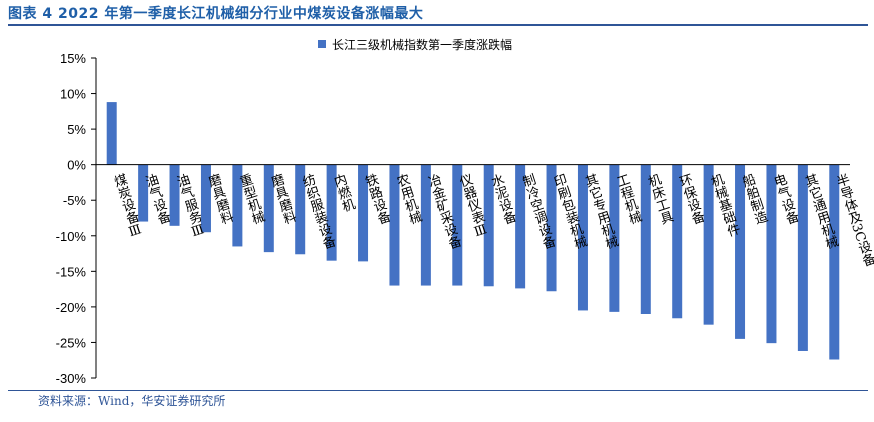  I want to click on chart-title: 图表 4 2022 年第一季度长江机械细分行业中煤炭设备涨幅最大, so click(216, 14).